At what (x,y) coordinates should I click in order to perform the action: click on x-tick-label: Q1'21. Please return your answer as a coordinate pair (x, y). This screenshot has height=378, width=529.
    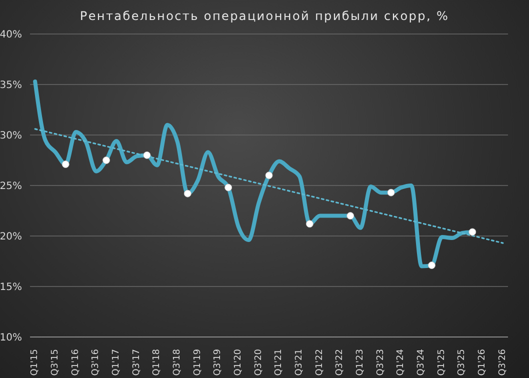
    Looking at the image, I should click on (279, 362).